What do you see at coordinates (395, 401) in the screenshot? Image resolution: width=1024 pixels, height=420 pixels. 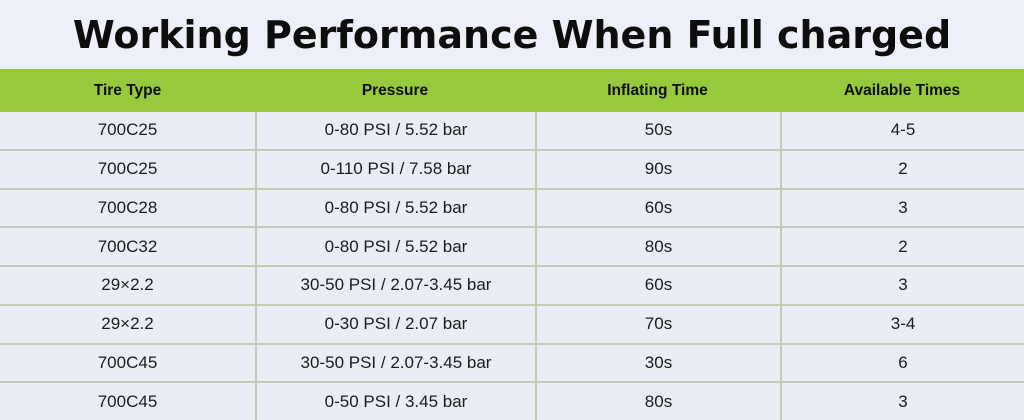 I see `cell-pressure: 0-50 PSI / 3.45 bar` at bounding box center [395, 401].